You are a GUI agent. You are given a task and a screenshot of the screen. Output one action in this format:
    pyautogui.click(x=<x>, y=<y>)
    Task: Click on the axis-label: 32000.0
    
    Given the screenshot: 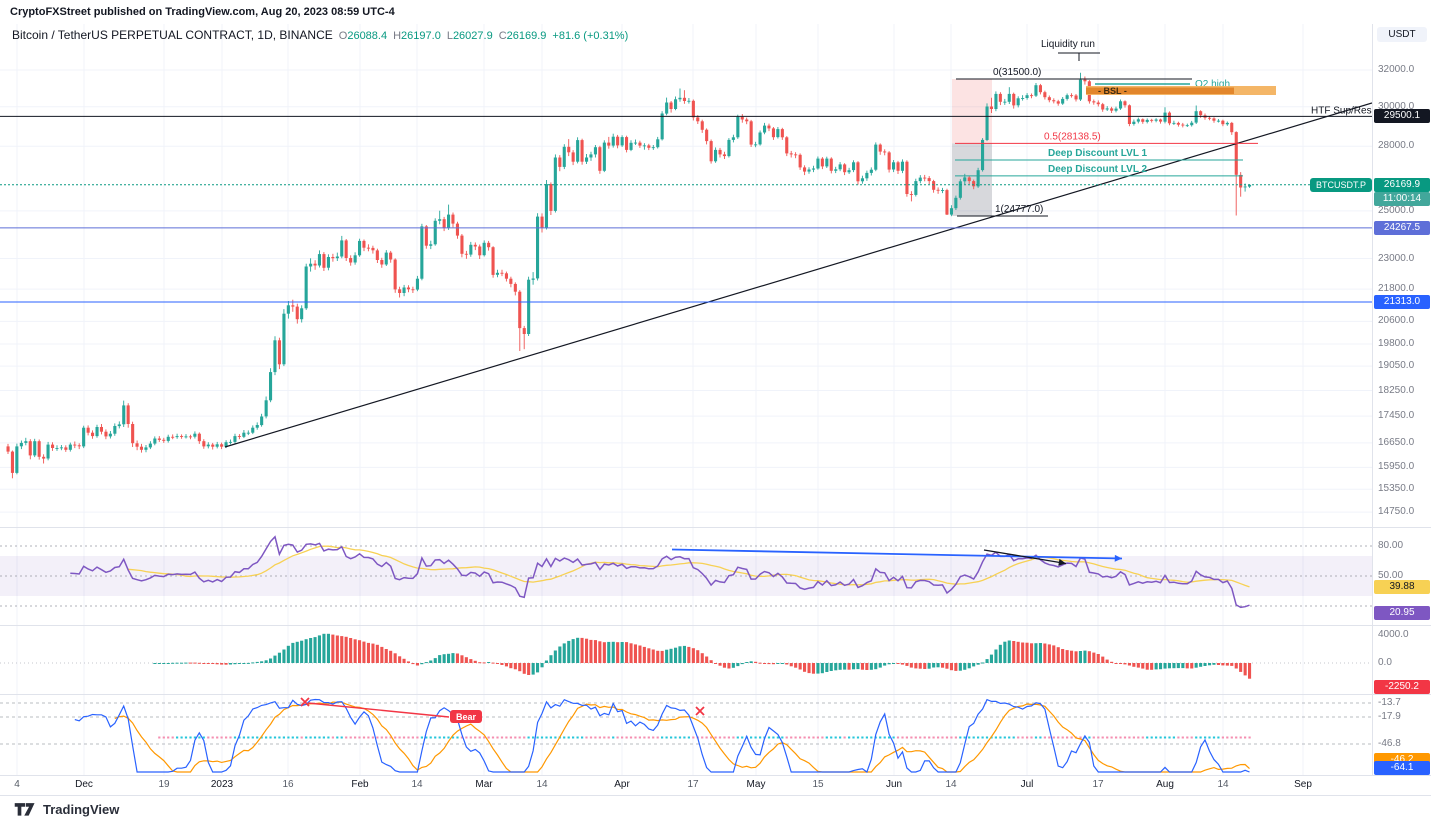 What is the action you would take?
    pyautogui.click(x=1396, y=69)
    